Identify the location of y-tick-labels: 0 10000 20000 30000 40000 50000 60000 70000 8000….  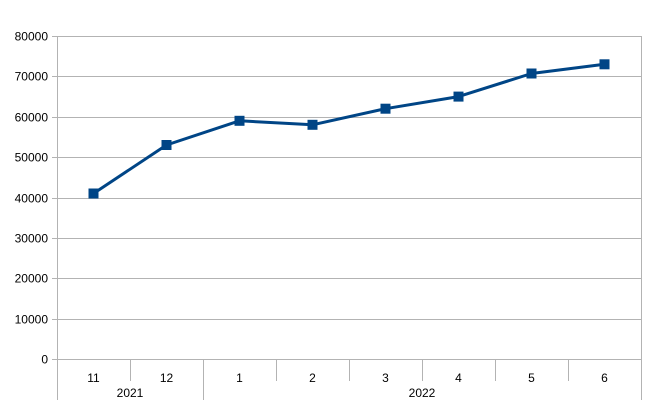
(32, 198).